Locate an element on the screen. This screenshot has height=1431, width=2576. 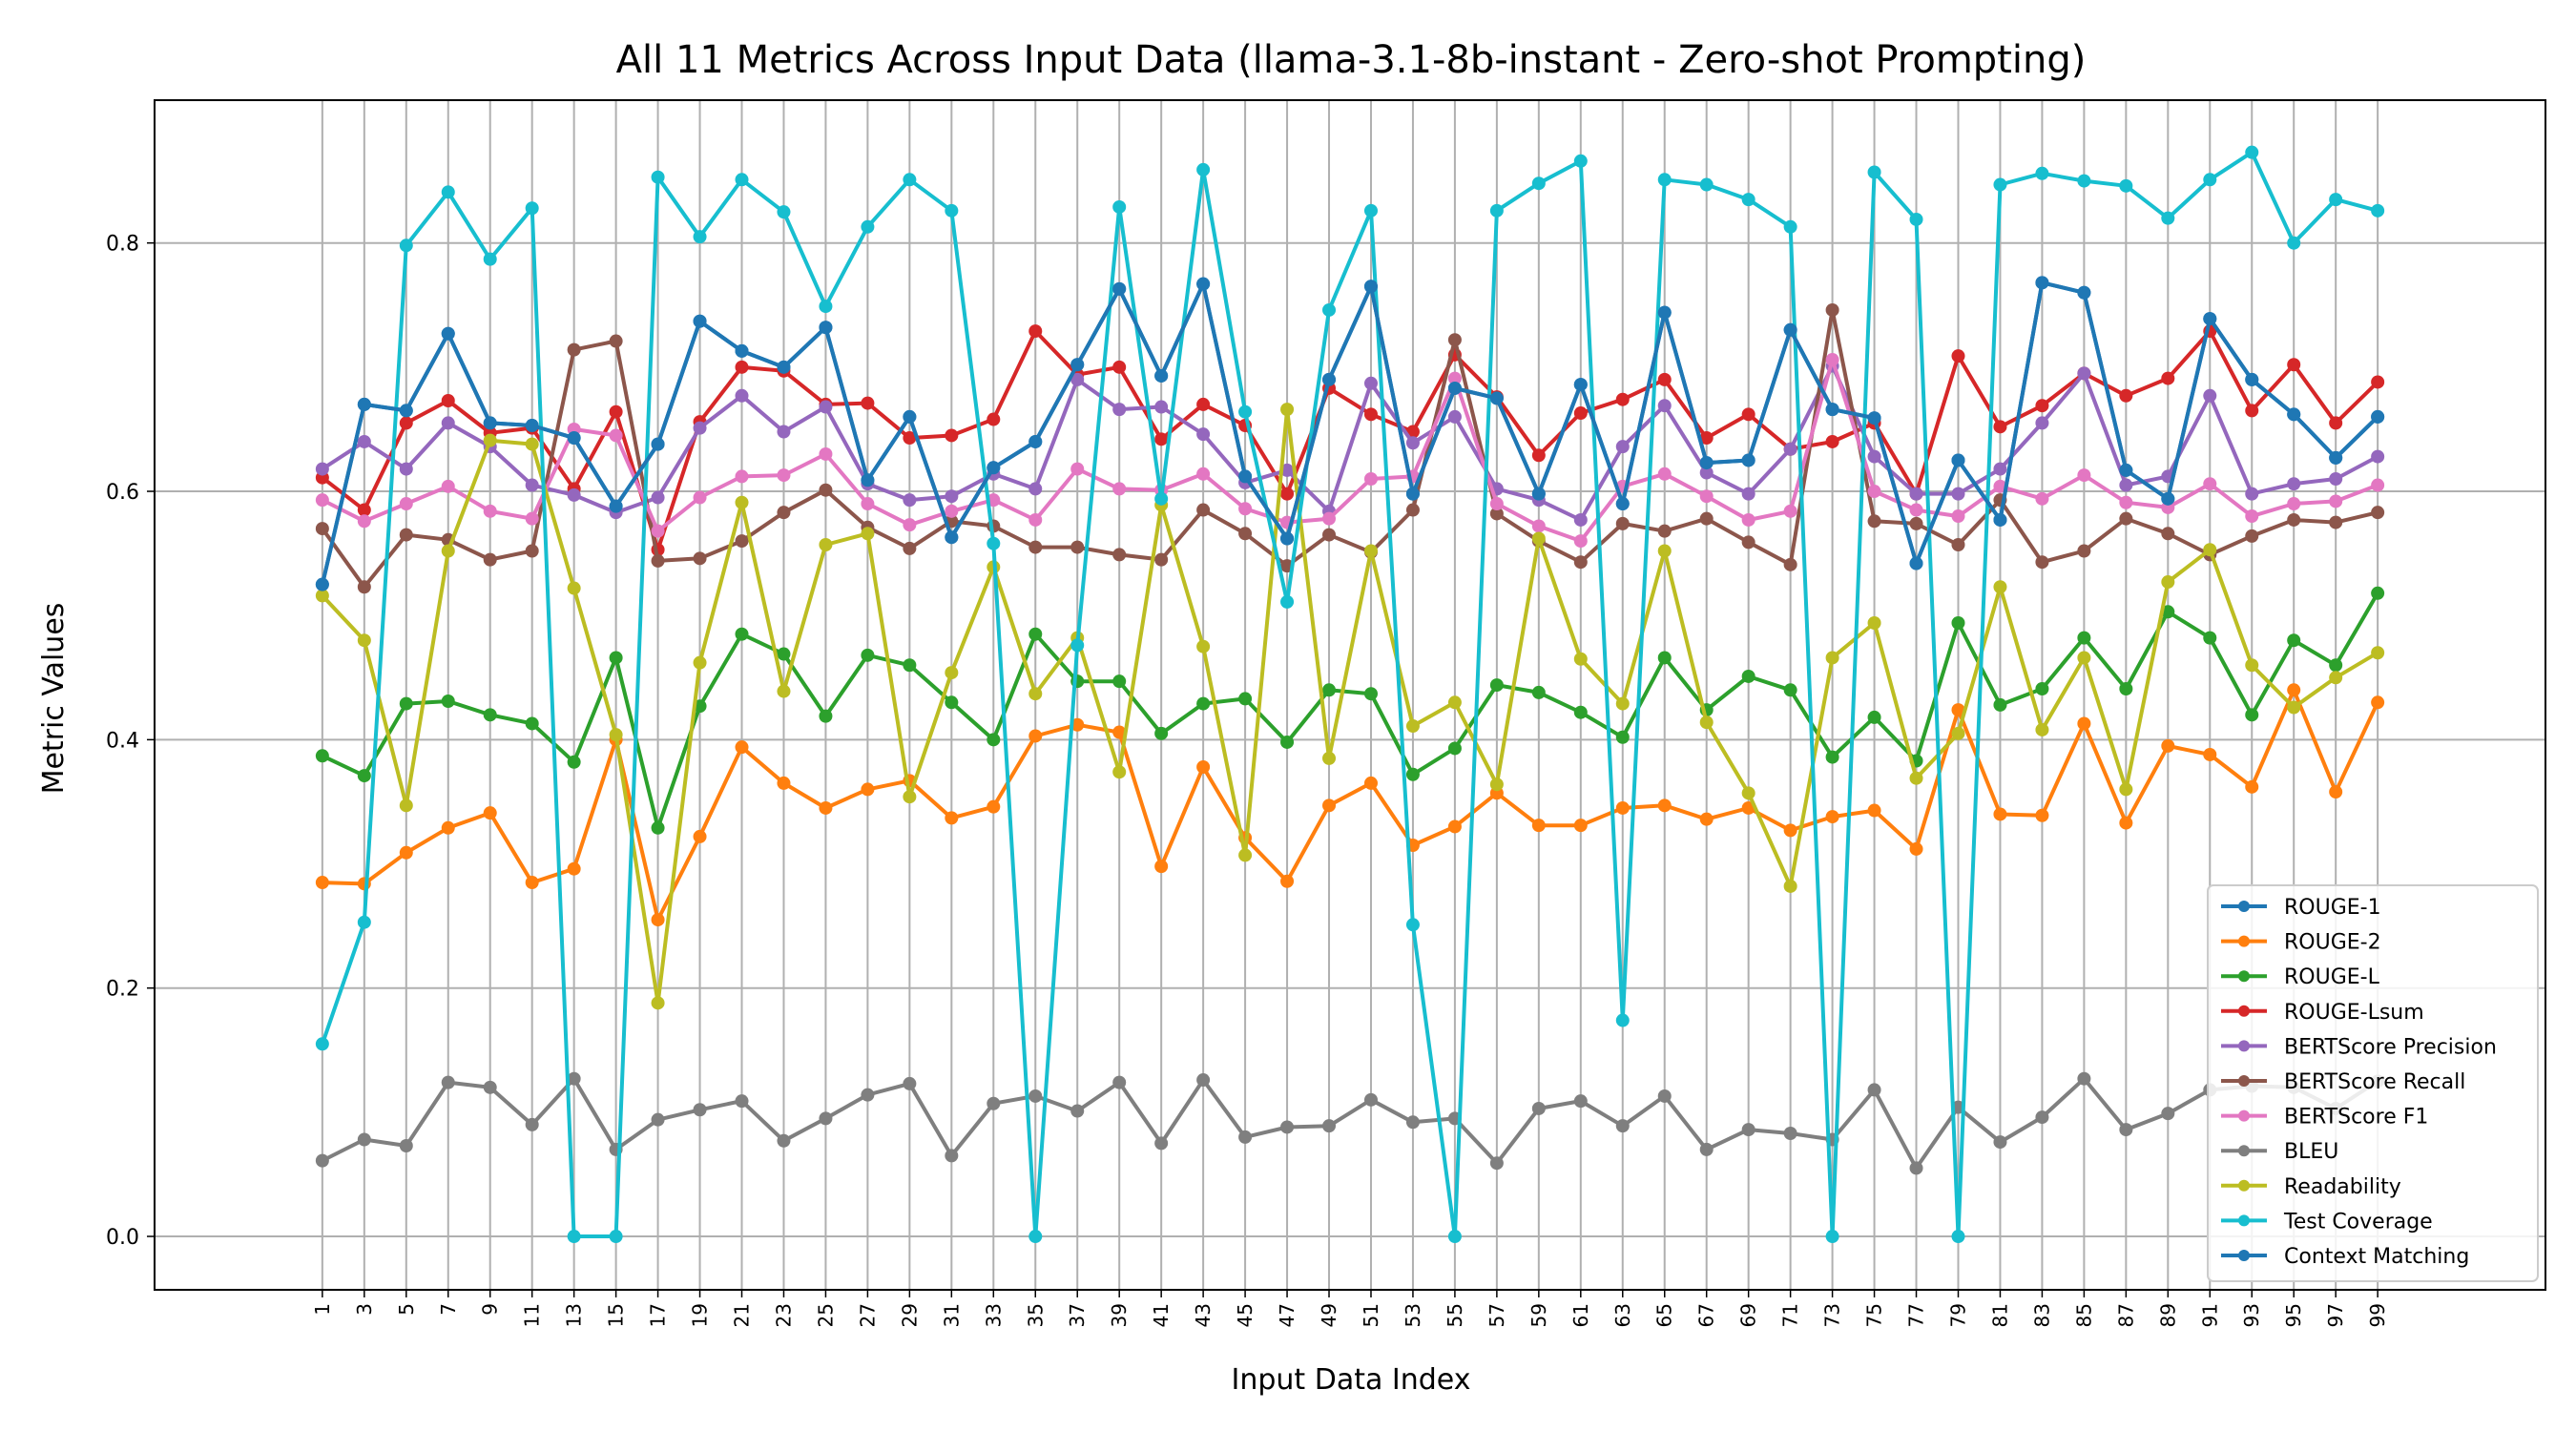
x-tick-label: 33 is located at coordinates (993, 1315).